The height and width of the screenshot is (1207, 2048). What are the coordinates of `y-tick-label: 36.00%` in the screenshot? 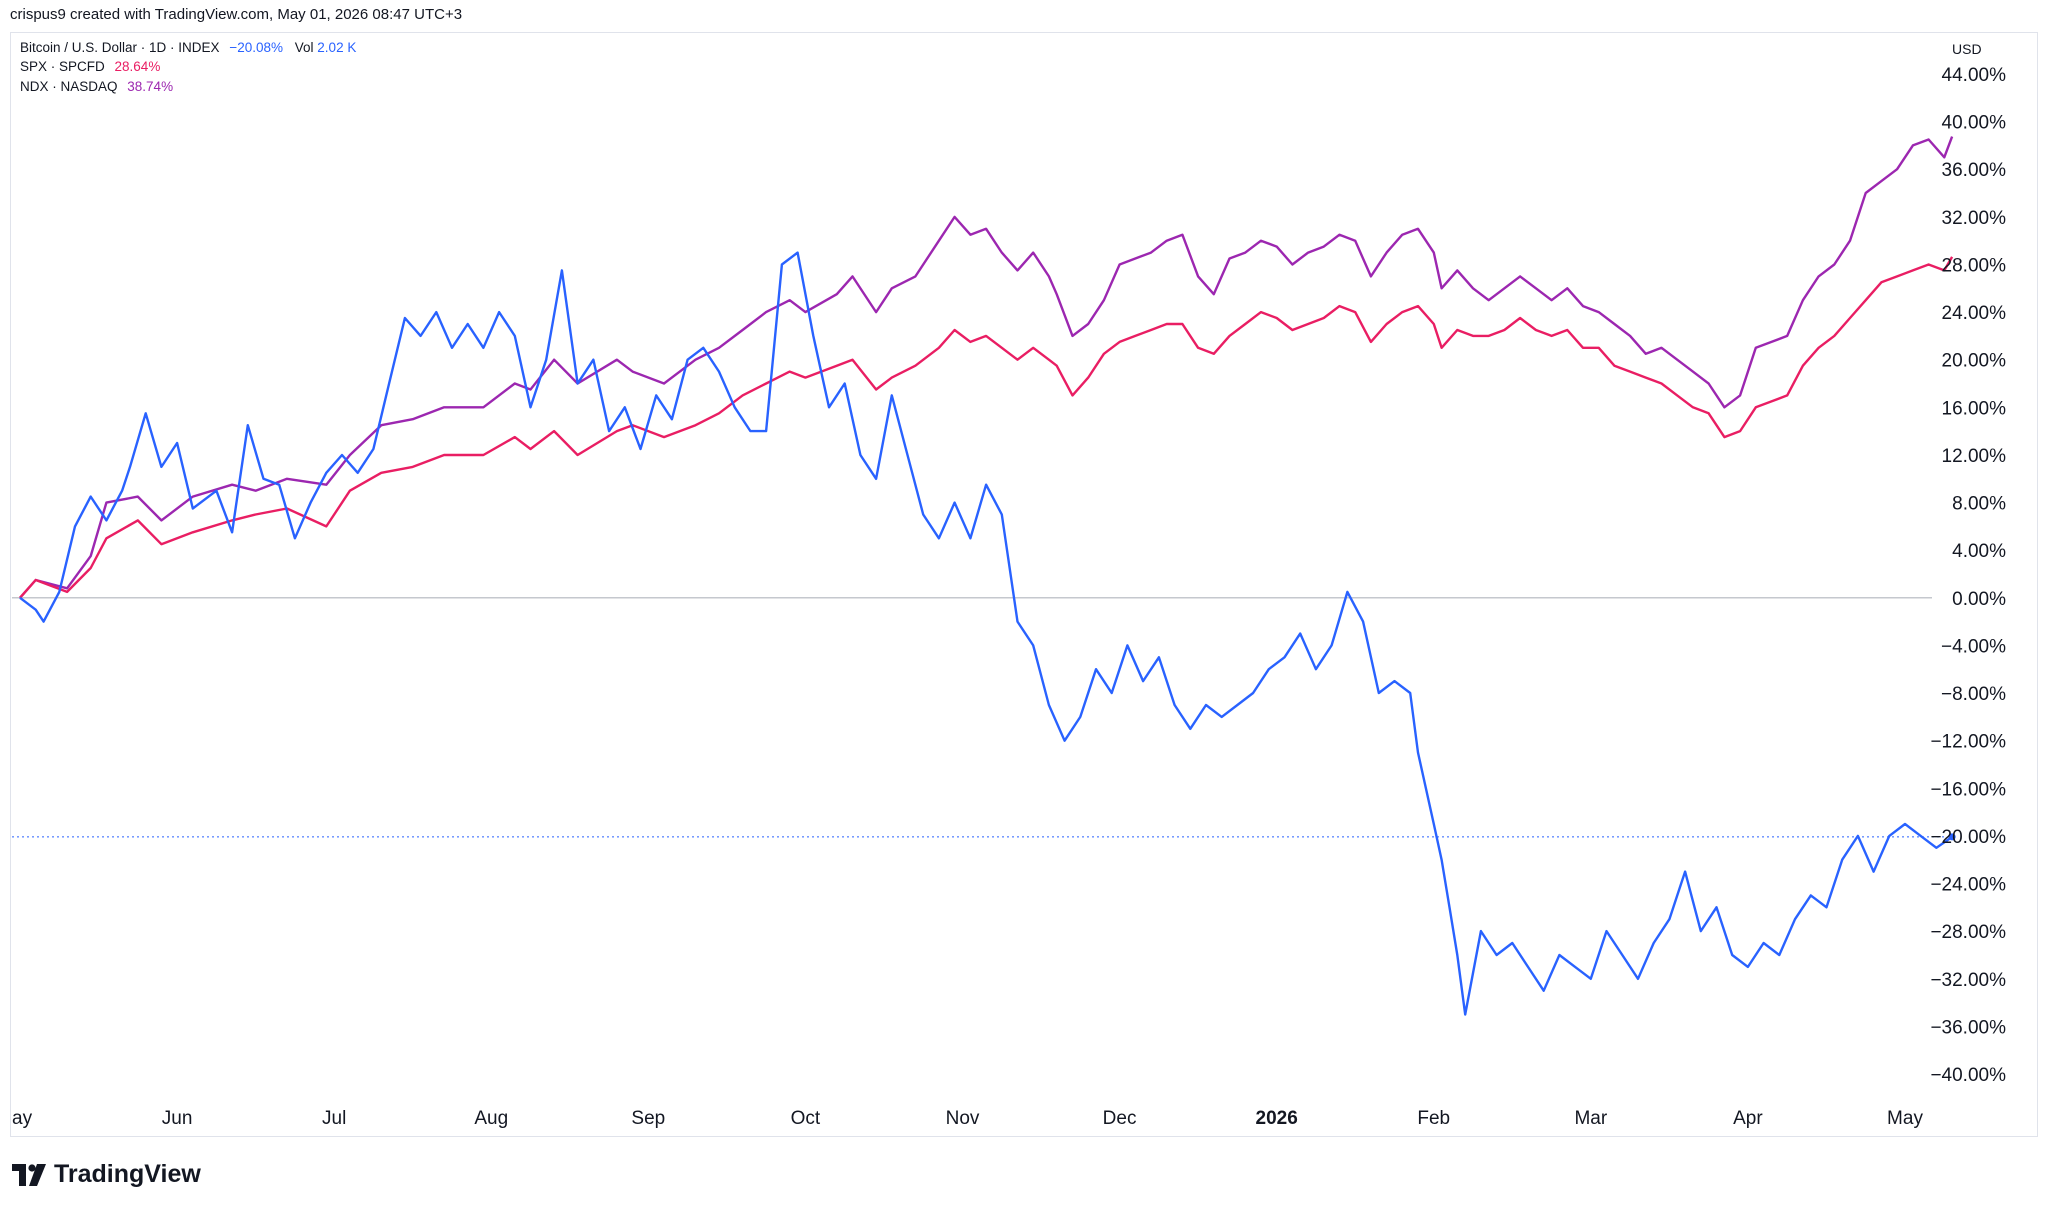 It's located at (1974, 170).